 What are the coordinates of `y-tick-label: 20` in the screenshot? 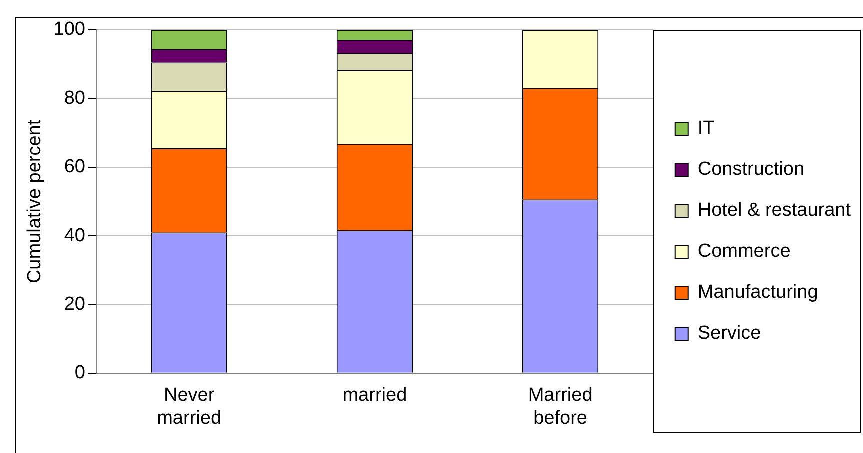 It's located at (75, 304).